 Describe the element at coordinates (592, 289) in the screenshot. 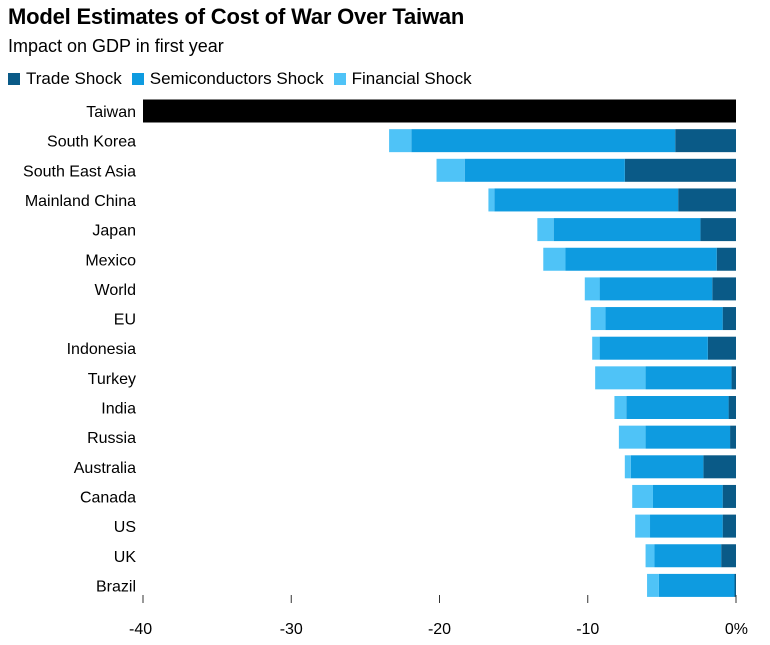

I see `bar-world-financial` at that location.